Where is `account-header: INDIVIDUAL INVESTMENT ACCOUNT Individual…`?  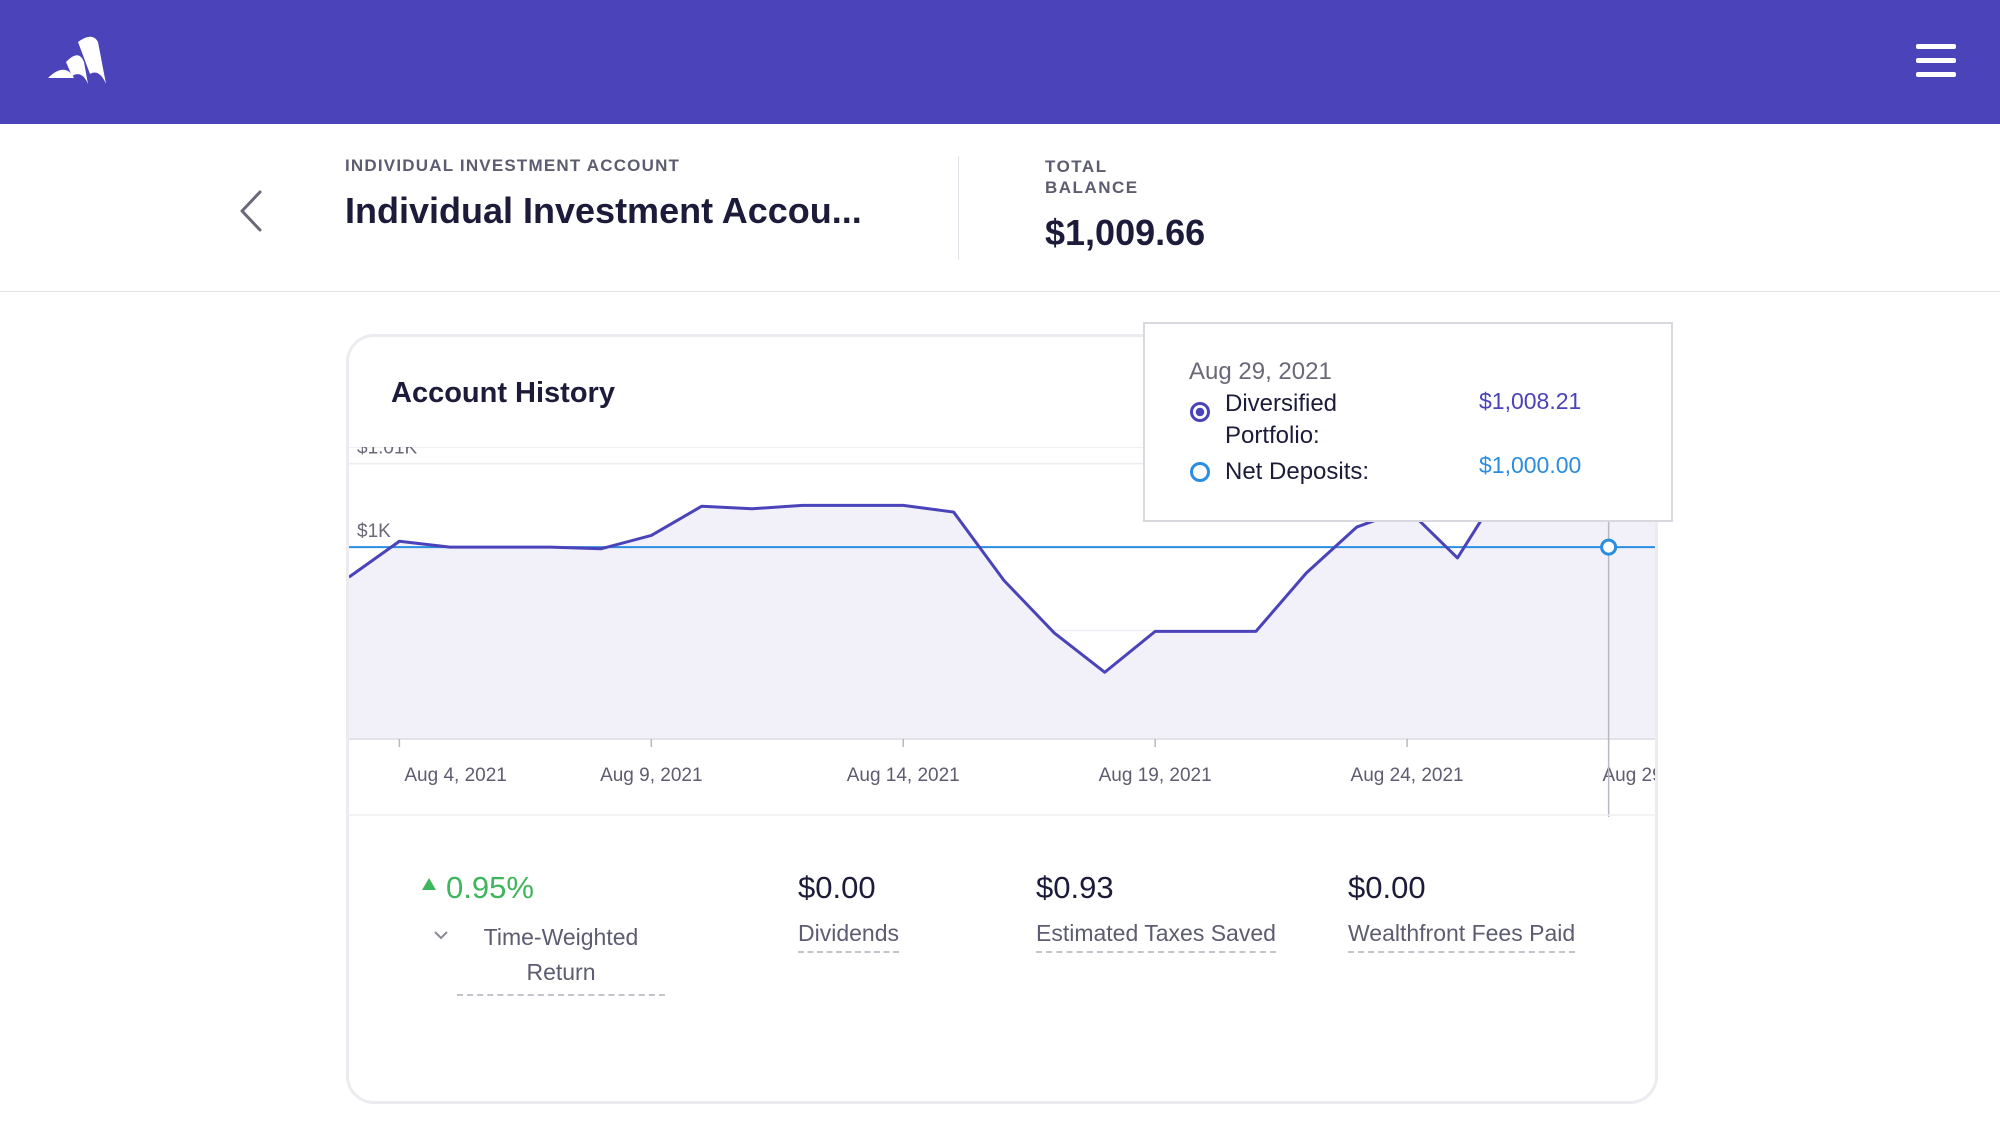
account-header: INDIVIDUAL INVESTMENT ACCOUNT Individual… is located at coordinates (1000, 208).